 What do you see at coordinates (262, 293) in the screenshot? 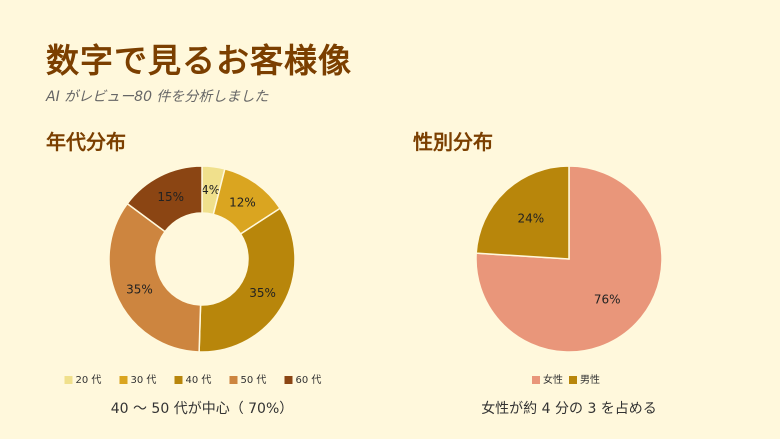
I see `age-slice-label-2: 35%` at bounding box center [262, 293].